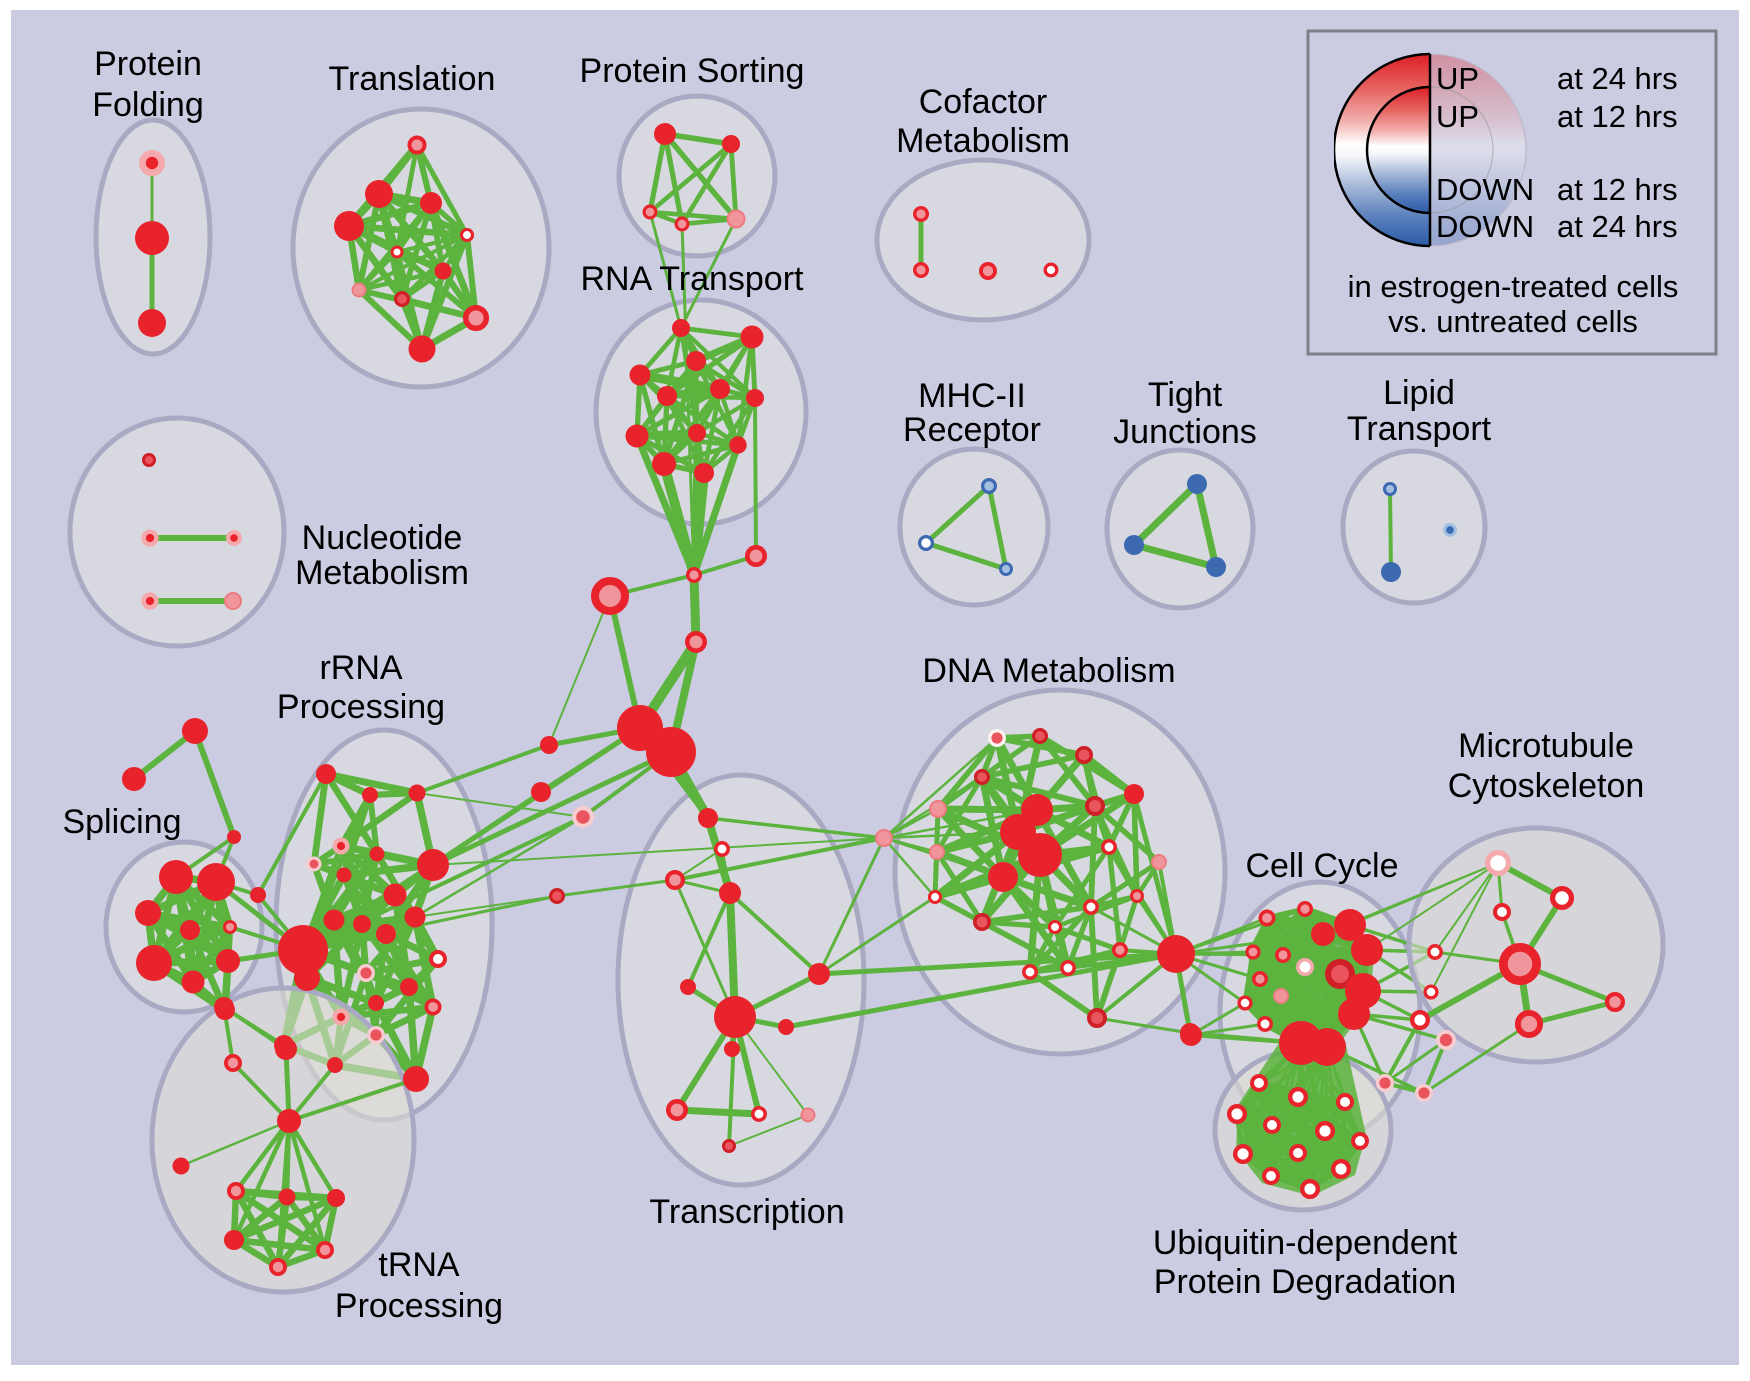  What do you see at coordinates (121, 822) in the screenshot?
I see `svg-text: Splicing` at bounding box center [121, 822].